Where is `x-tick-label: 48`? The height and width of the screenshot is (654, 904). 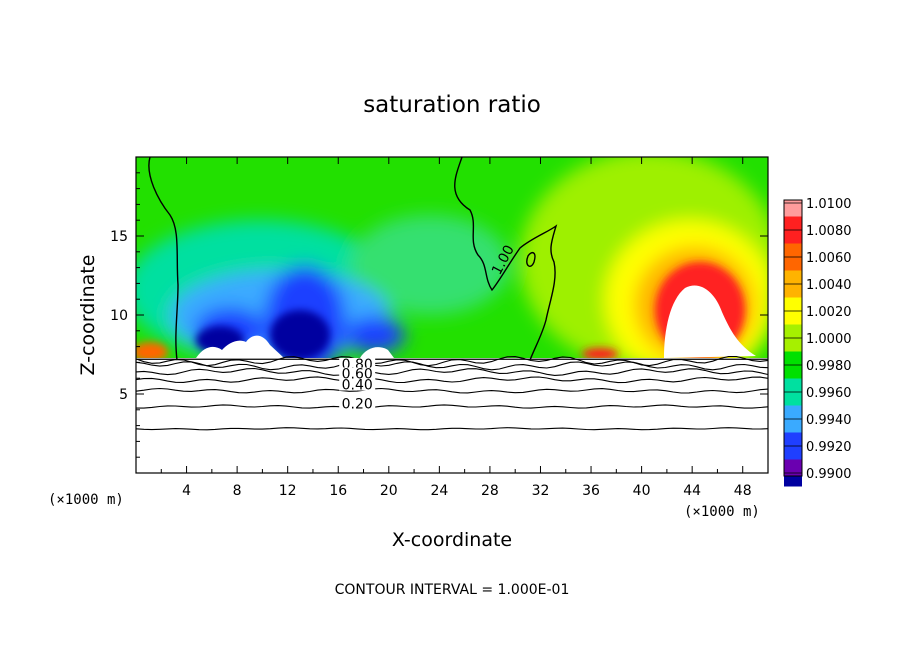 x-tick-label: 48 is located at coordinates (743, 491).